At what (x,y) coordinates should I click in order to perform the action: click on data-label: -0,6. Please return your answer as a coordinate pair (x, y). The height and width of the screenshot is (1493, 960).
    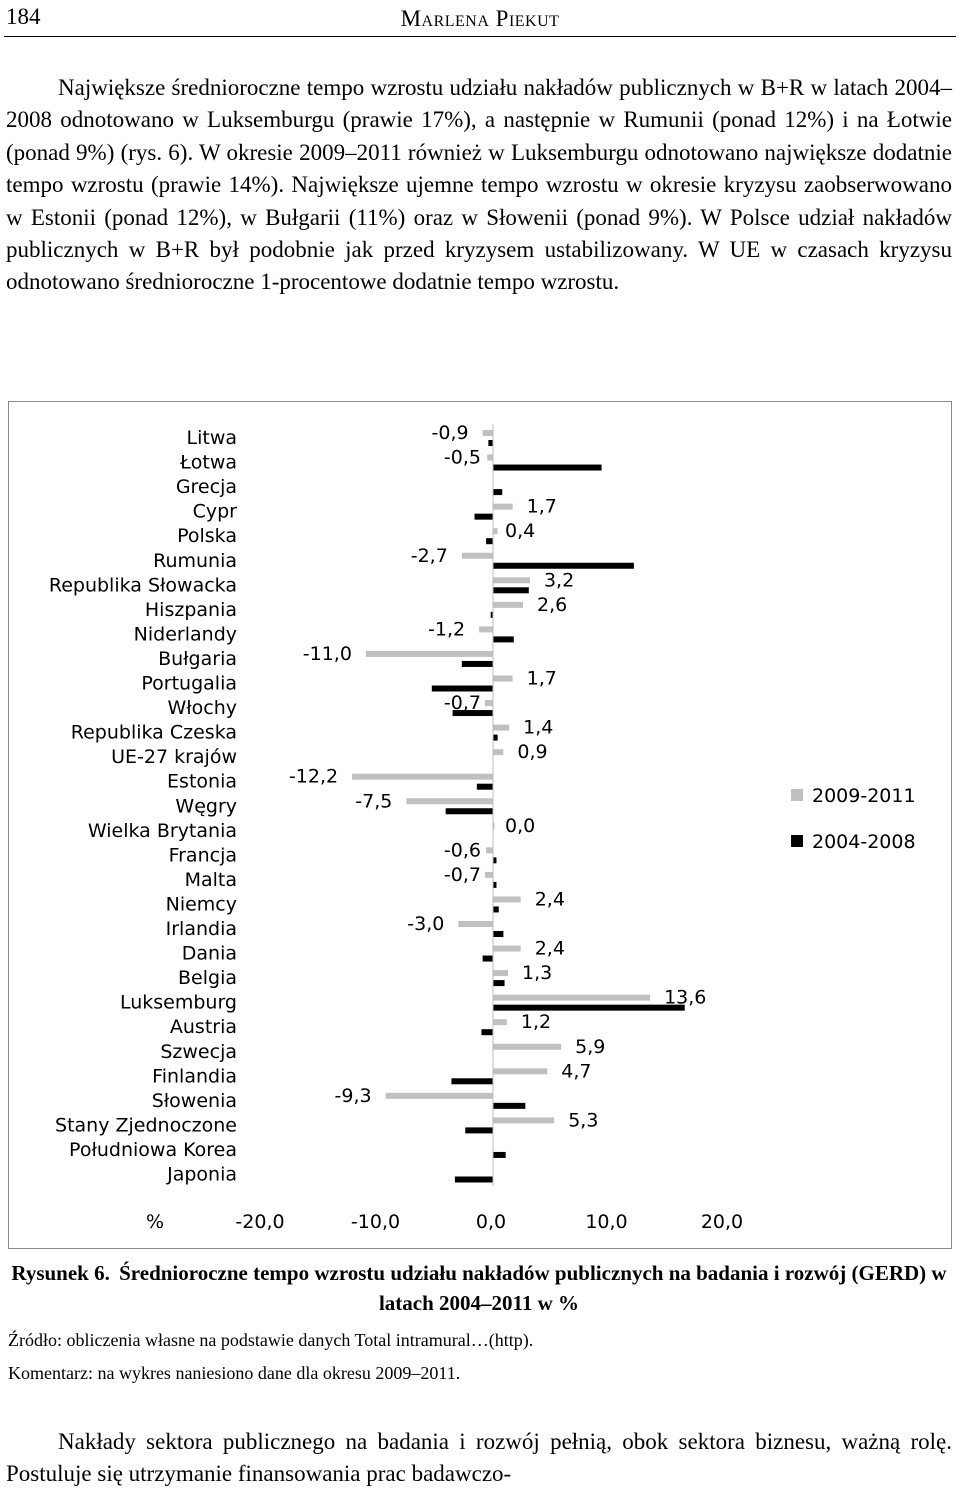
    Looking at the image, I should click on (462, 850).